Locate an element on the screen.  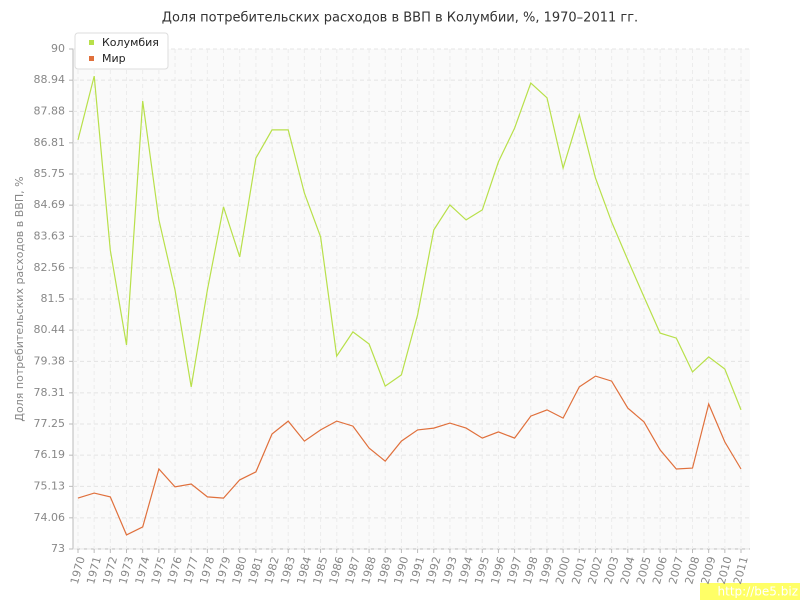
y-tick-label: 84.69 is located at coordinates (50, 204).